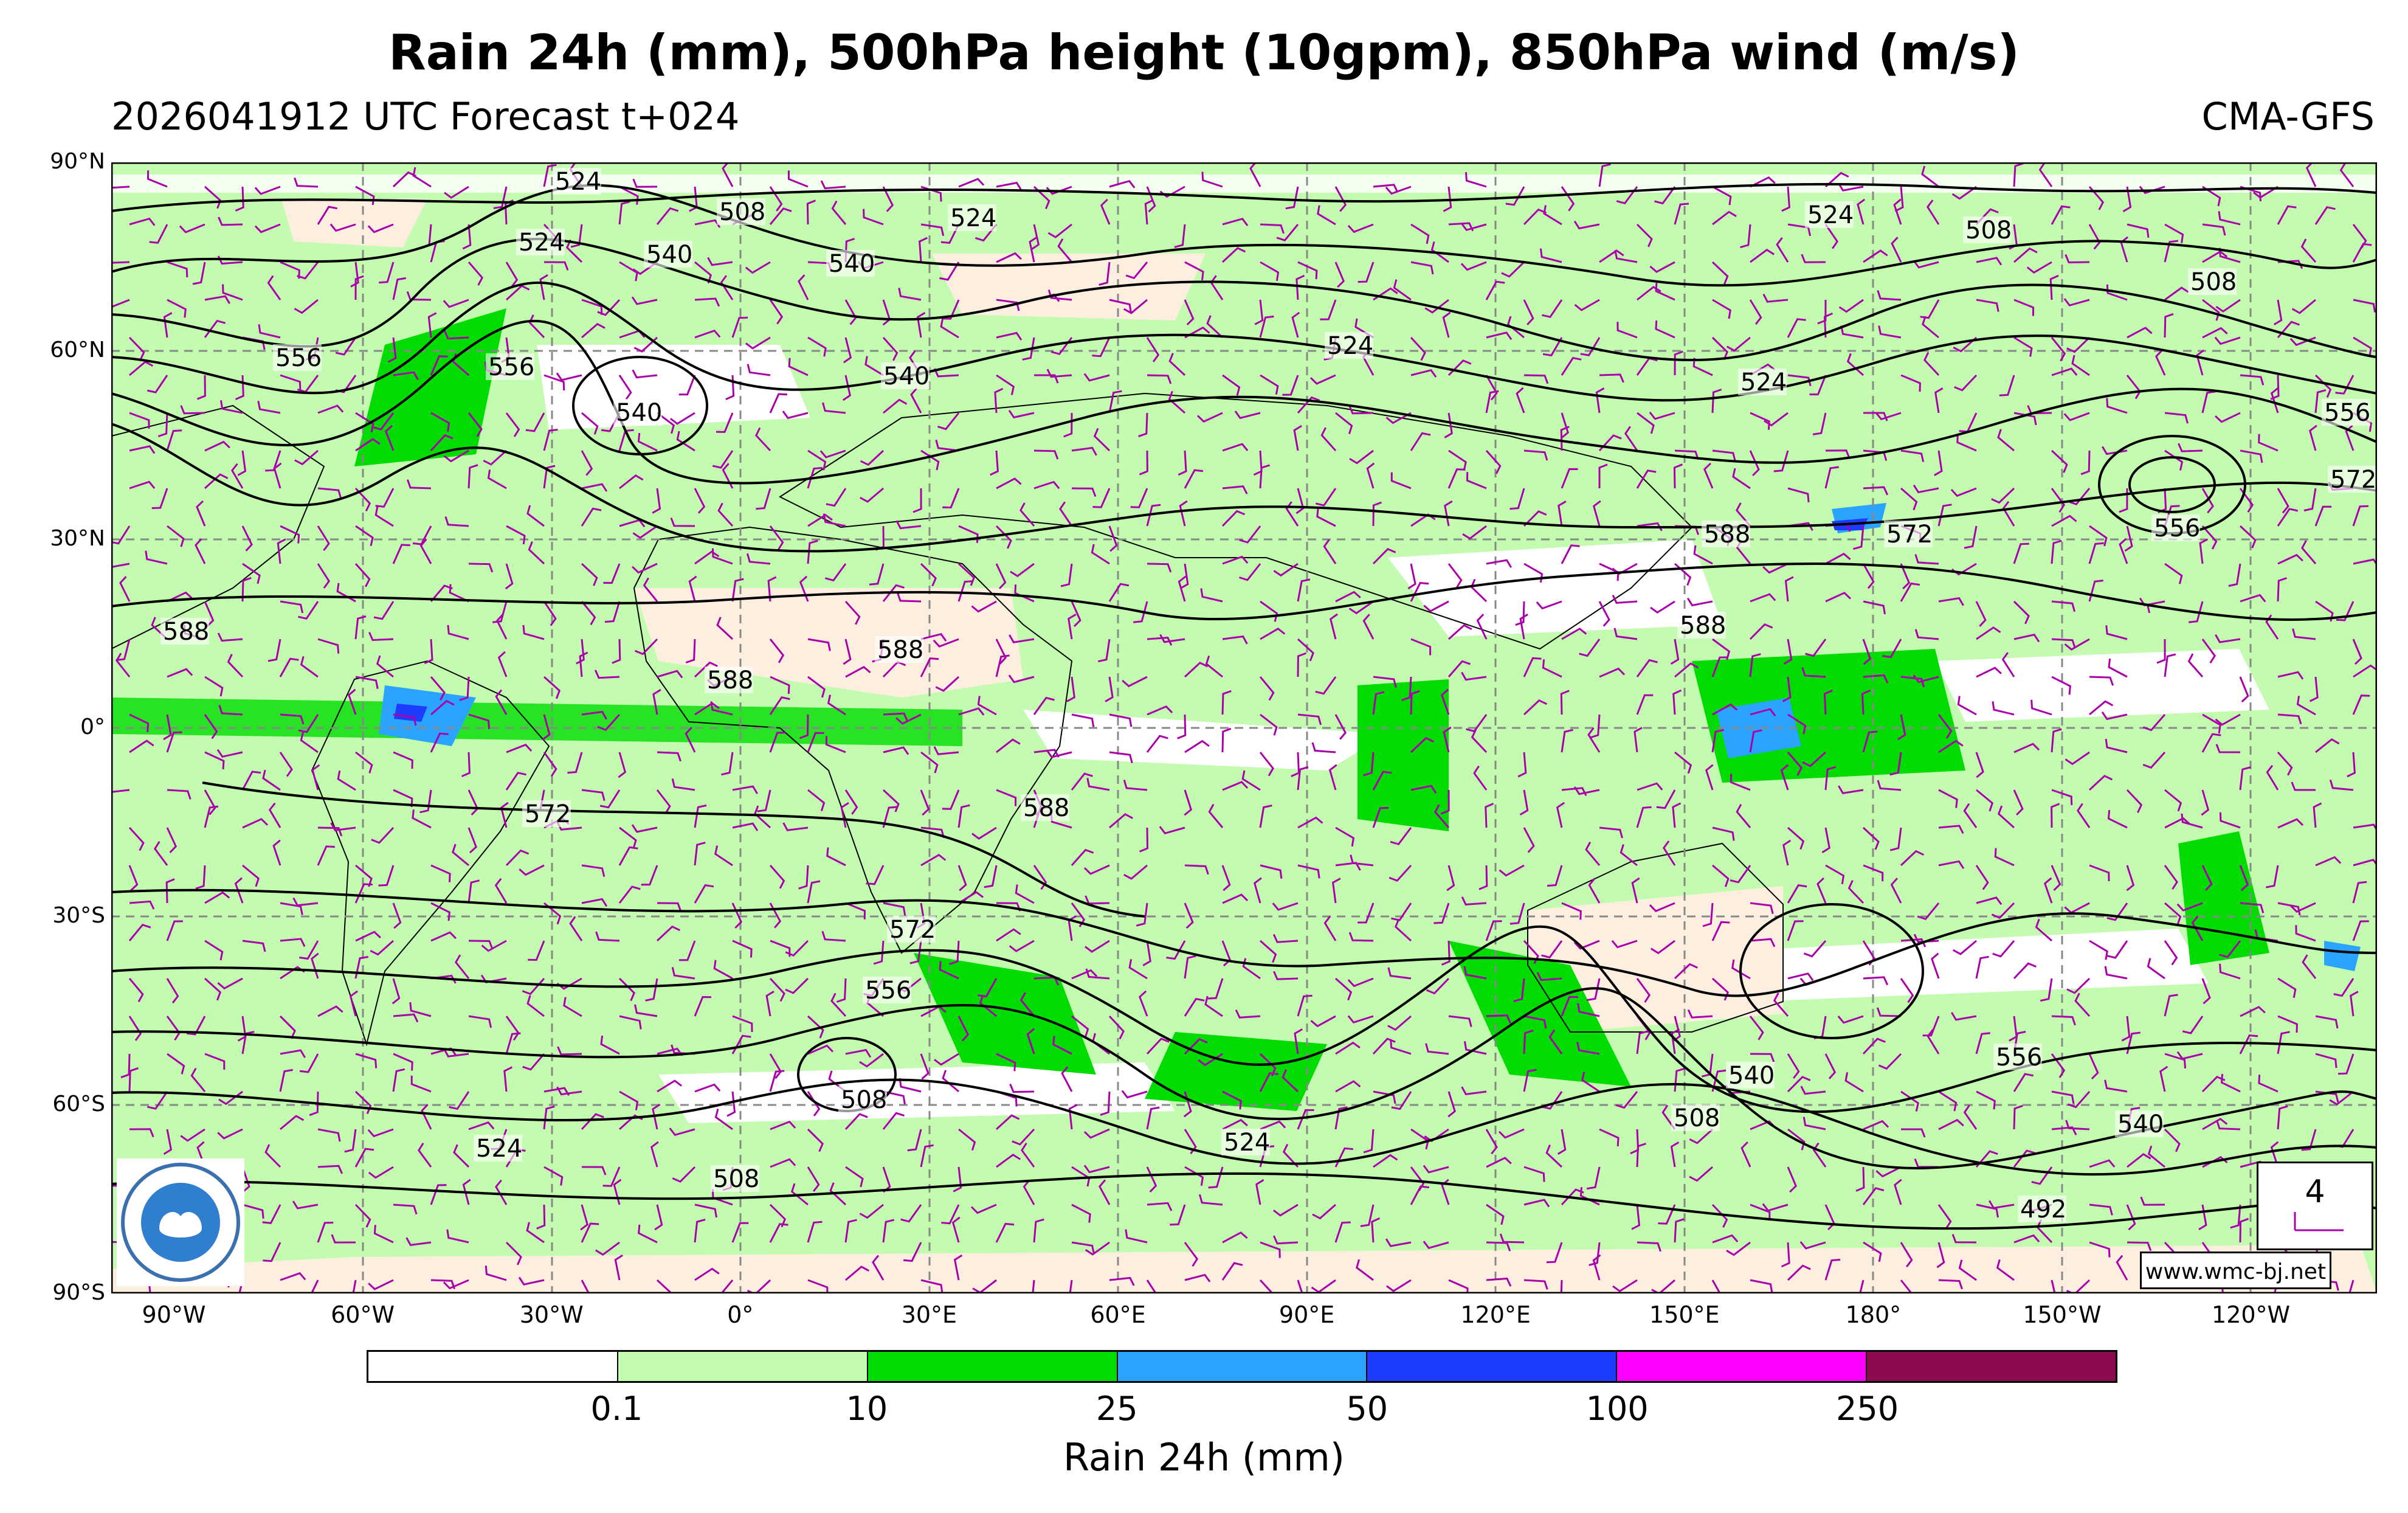 This screenshot has width=2408, height=1513. I want to click on lon-label: 180°, so click(1873, 1314).